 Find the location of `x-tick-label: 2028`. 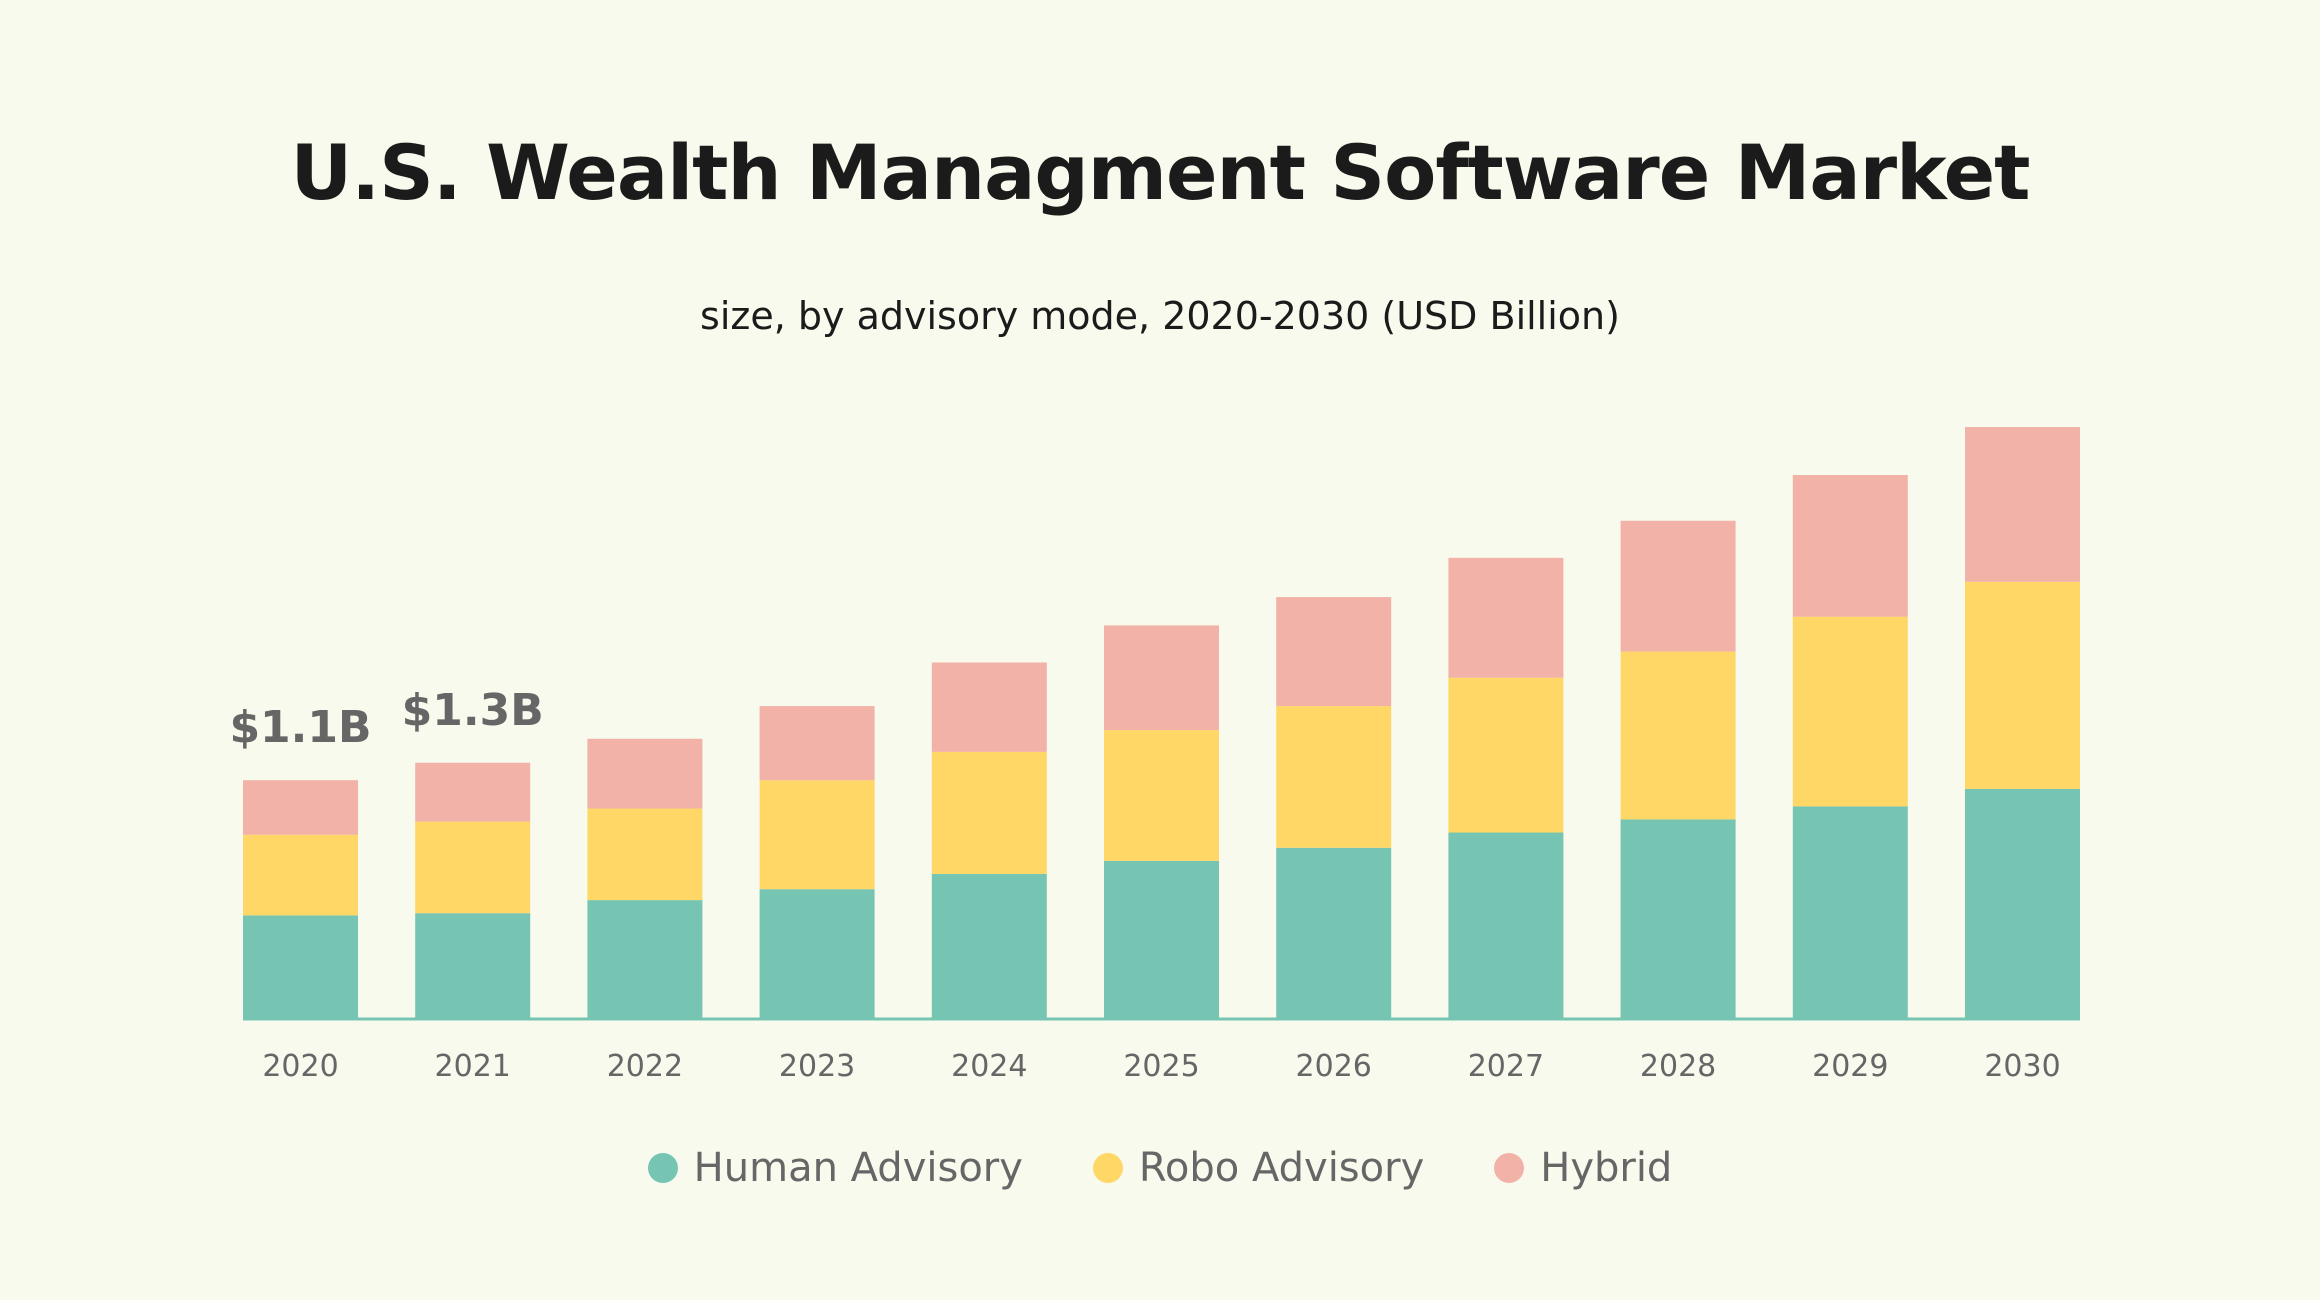

x-tick-label: 2028 is located at coordinates (1678, 1066).